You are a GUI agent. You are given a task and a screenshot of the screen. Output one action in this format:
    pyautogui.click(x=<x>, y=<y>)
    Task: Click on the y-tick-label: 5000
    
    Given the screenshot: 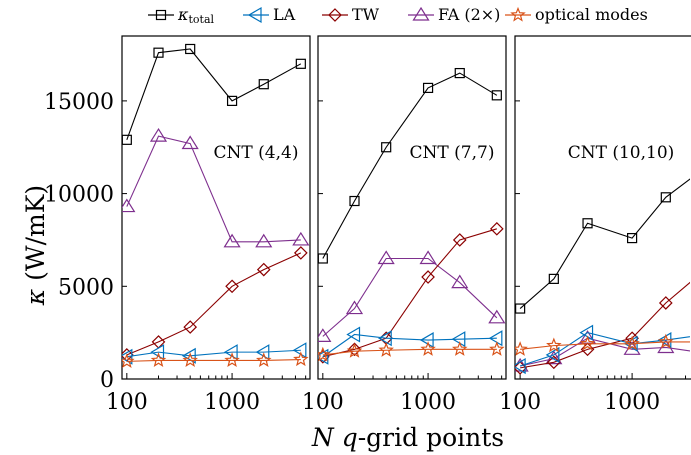 What is the action you would take?
    pyautogui.click(x=86, y=287)
    